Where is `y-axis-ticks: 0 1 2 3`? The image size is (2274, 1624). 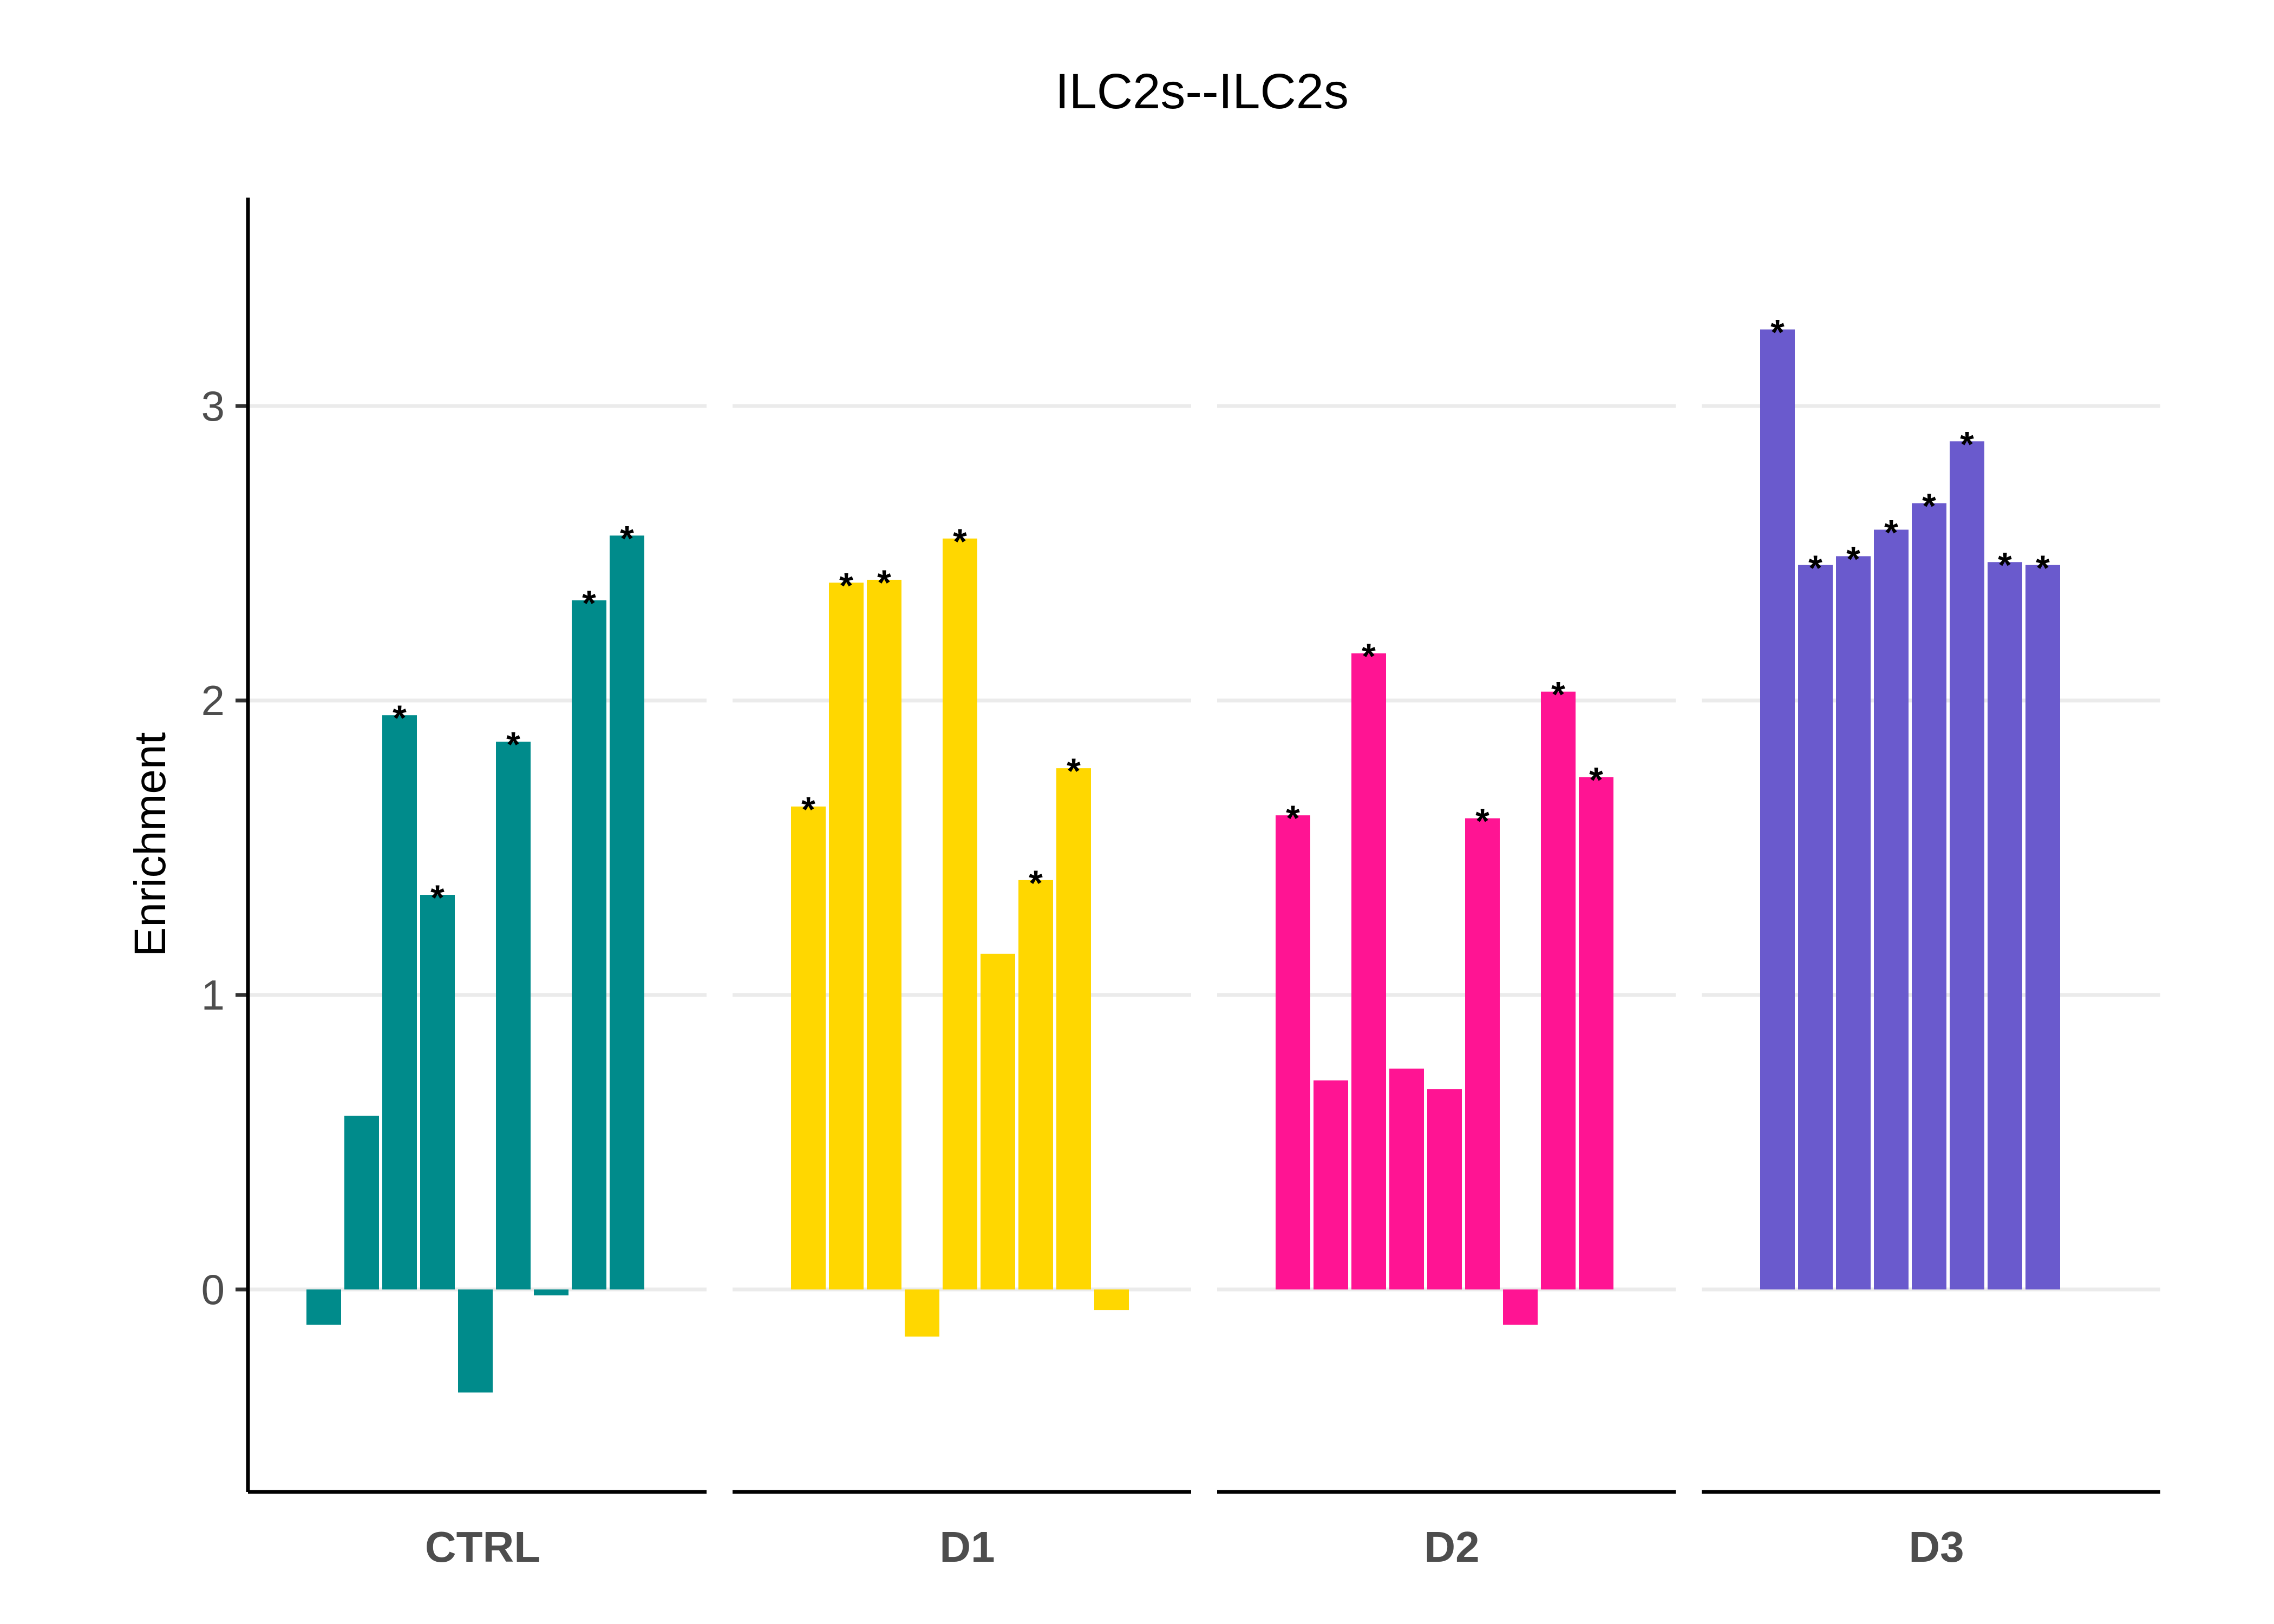 y-axis-ticks: 0 1 2 3 is located at coordinates (225, 848).